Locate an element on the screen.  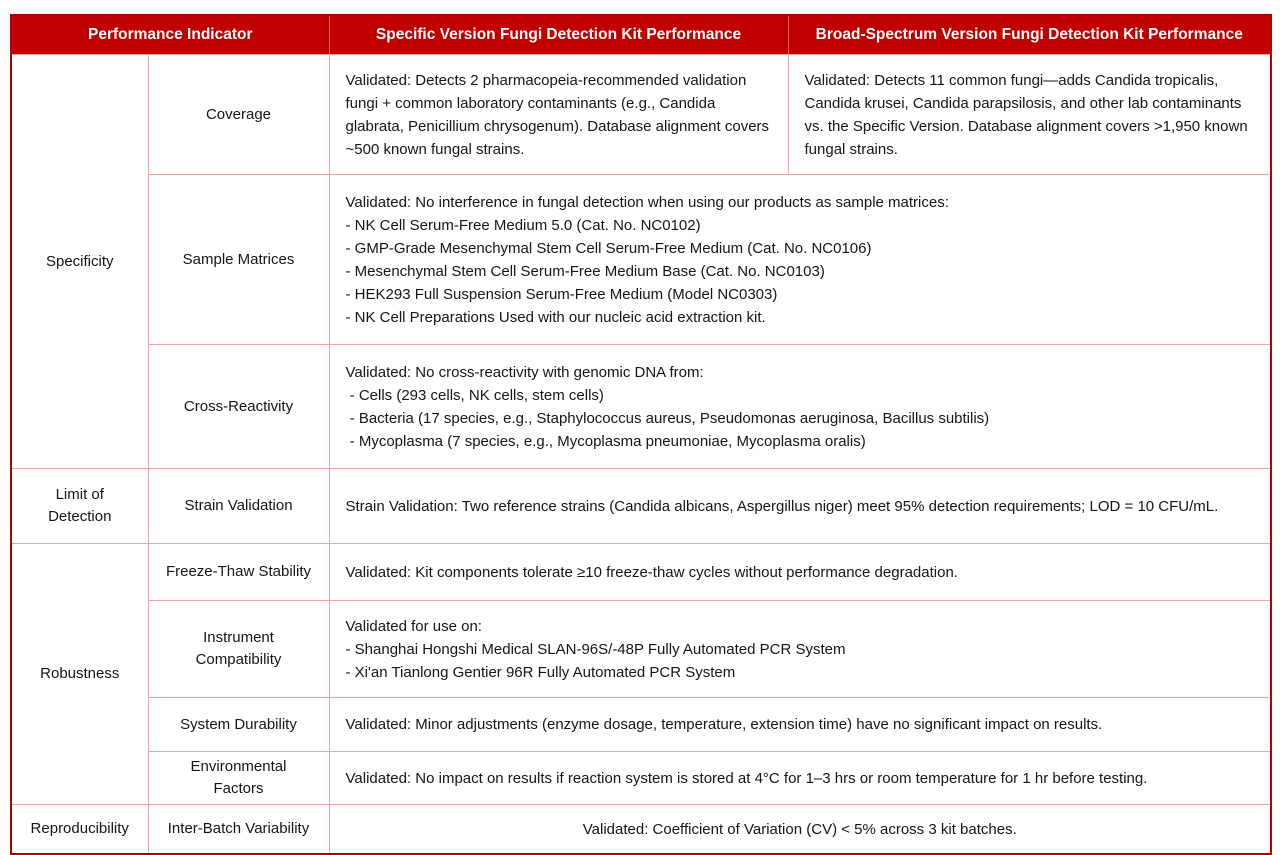
instrument-compatibility-label-text: Instrument Compatibility is located at coordinates (238, 648).